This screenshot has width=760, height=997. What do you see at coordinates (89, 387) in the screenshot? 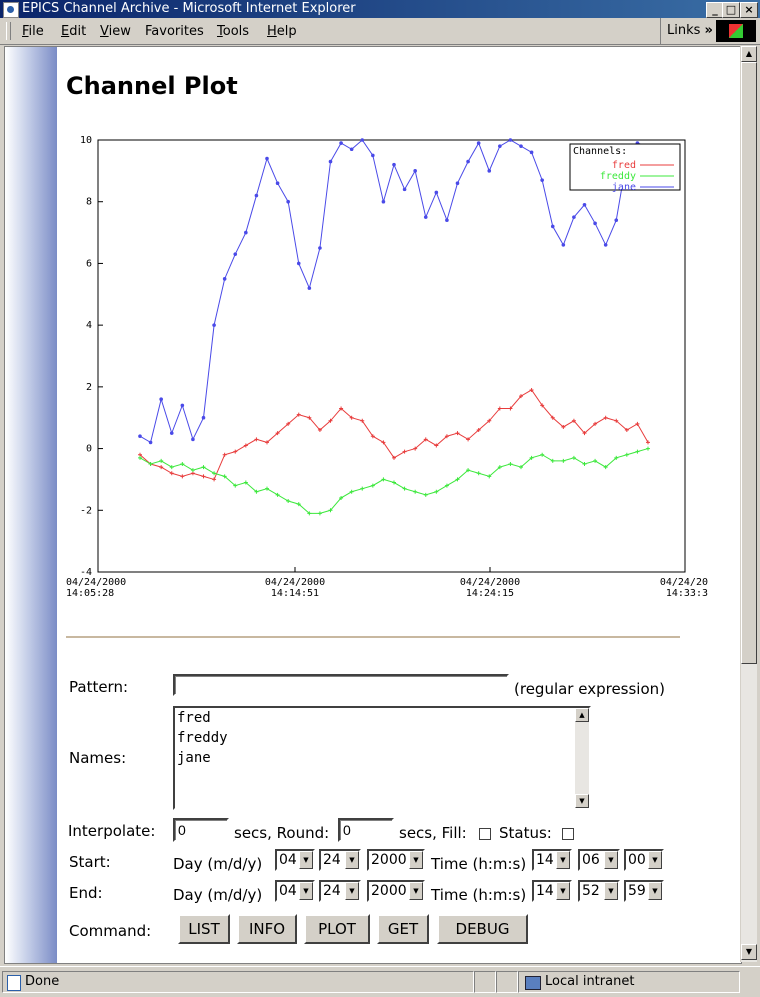
I see `y-tick-label: 2` at bounding box center [89, 387].